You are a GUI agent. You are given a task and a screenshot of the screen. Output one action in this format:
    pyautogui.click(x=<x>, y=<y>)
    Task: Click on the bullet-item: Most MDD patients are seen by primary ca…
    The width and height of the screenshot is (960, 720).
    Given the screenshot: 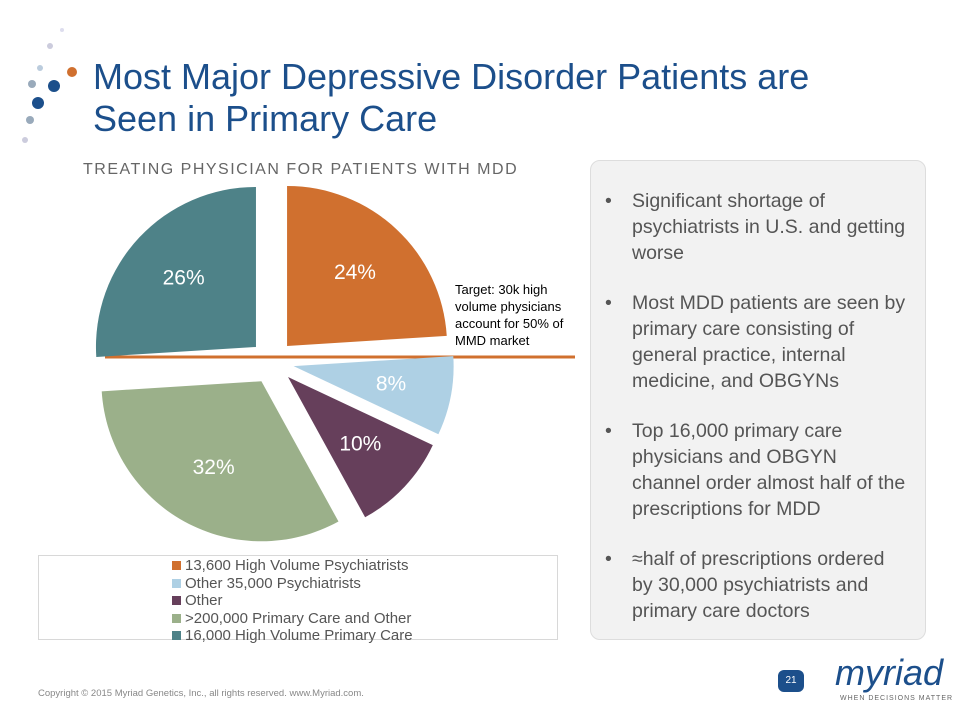 What is the action you would take?
    pyautogui.click(x=757, y=342)
    